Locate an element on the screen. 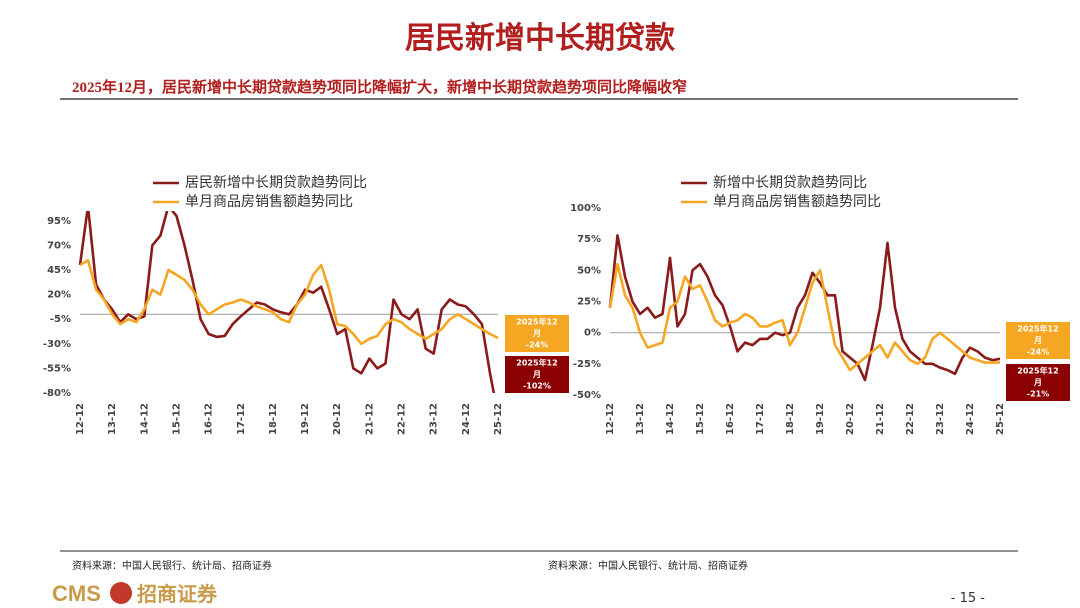 This screenshot has height=608, width=1080. y-tick-label: -30% is located at coordinates (57, 344).